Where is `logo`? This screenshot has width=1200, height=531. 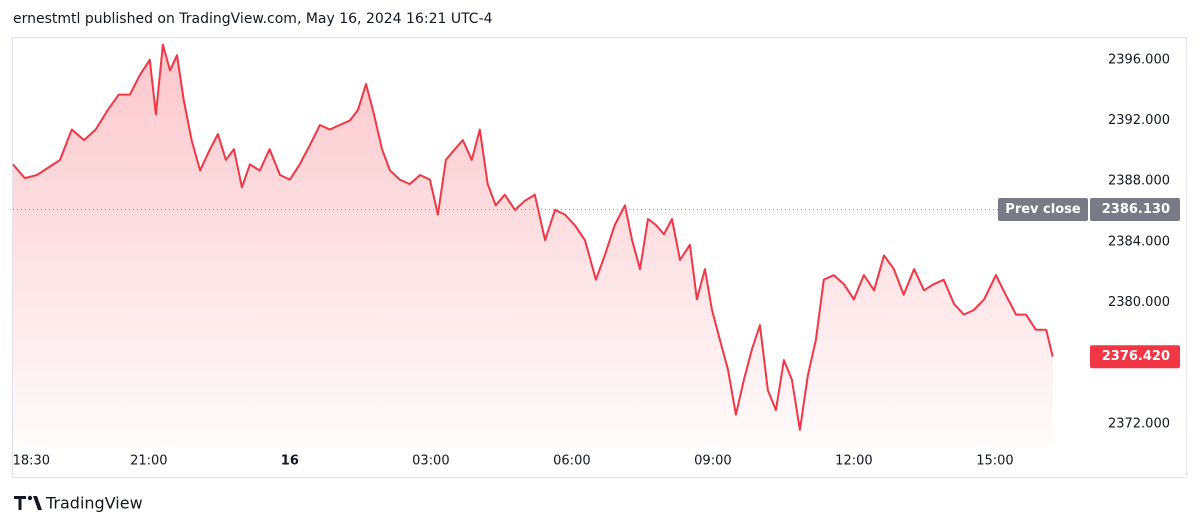 logo is located at coordinates (28, 502).